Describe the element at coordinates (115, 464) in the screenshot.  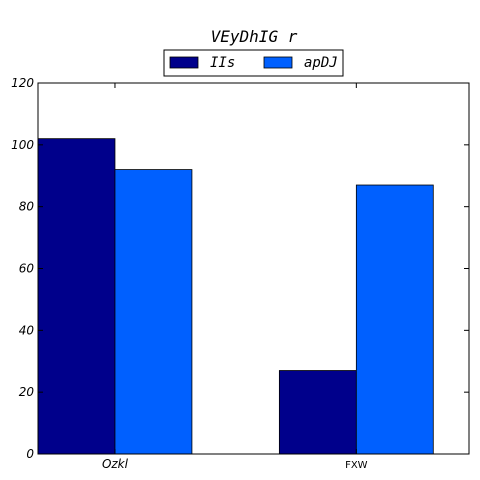
I see `x-tick-label: Ozkl` at that location.